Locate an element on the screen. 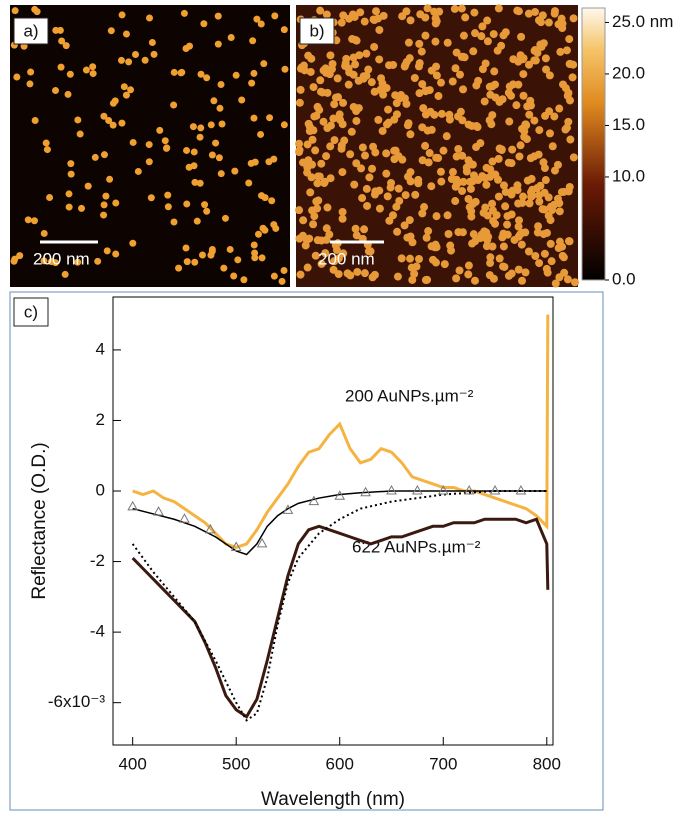 This screenshot has height=816, width=694. x-tick-label: 800 is located at coordinates (547, 763).